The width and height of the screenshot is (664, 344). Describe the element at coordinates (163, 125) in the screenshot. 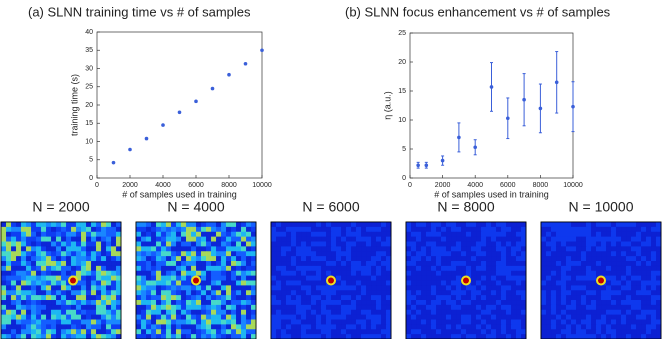

I see `point` at that location.